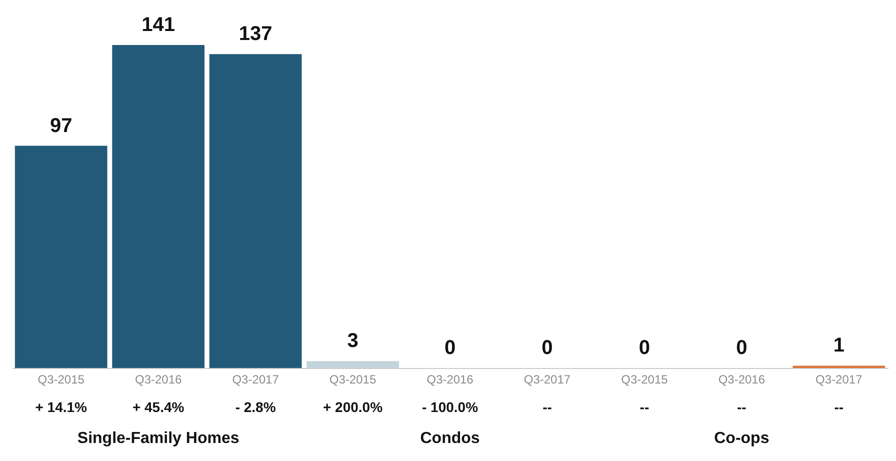  What do you see at coordinates (450, 407) in the screenshot?
I see `text: - 100.0%` at bounding box center [450, 407].